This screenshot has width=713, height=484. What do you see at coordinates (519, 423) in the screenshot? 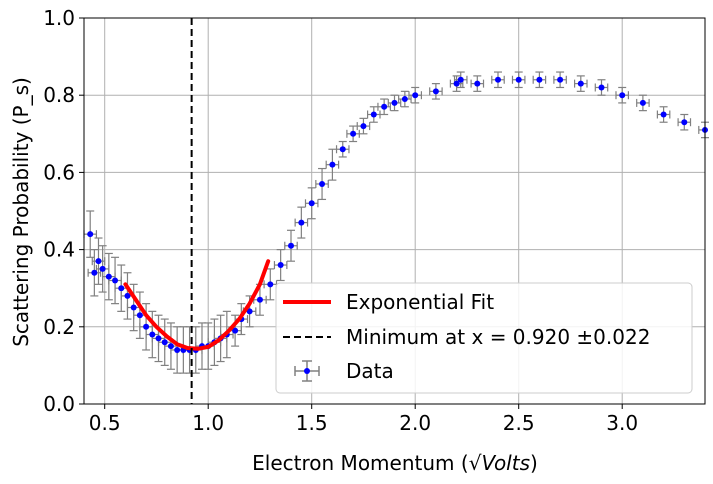
I see `x-tick-label: 2.5` at bounding box center [519, 423].